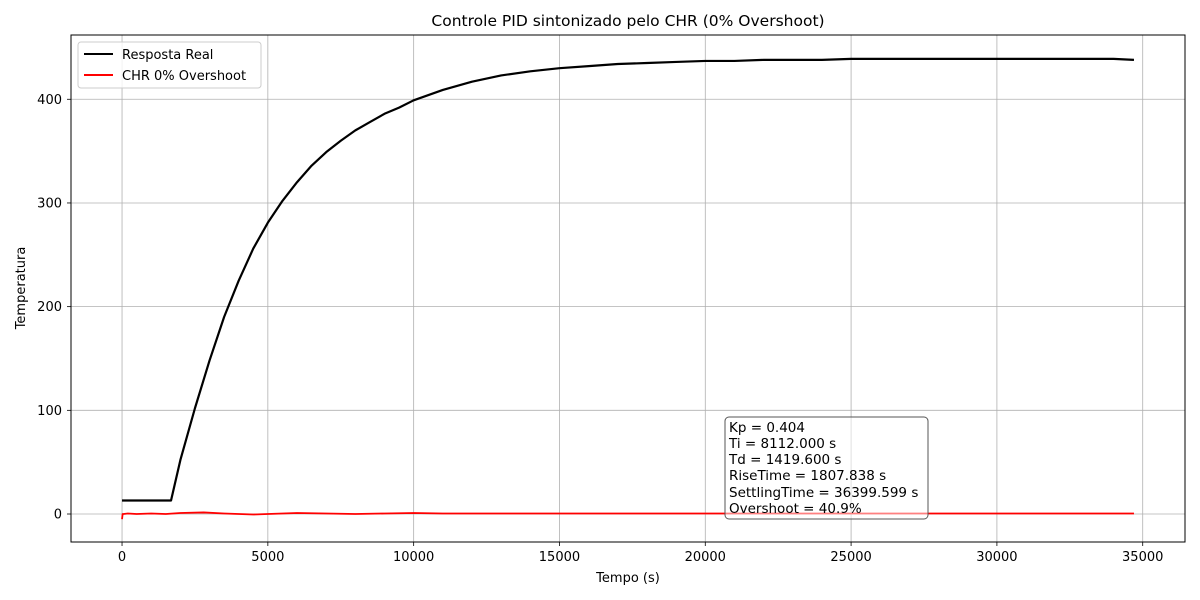  I want to click on annotation-settling-time: SettlingTime = 36399.599 s, so click(823, 493).